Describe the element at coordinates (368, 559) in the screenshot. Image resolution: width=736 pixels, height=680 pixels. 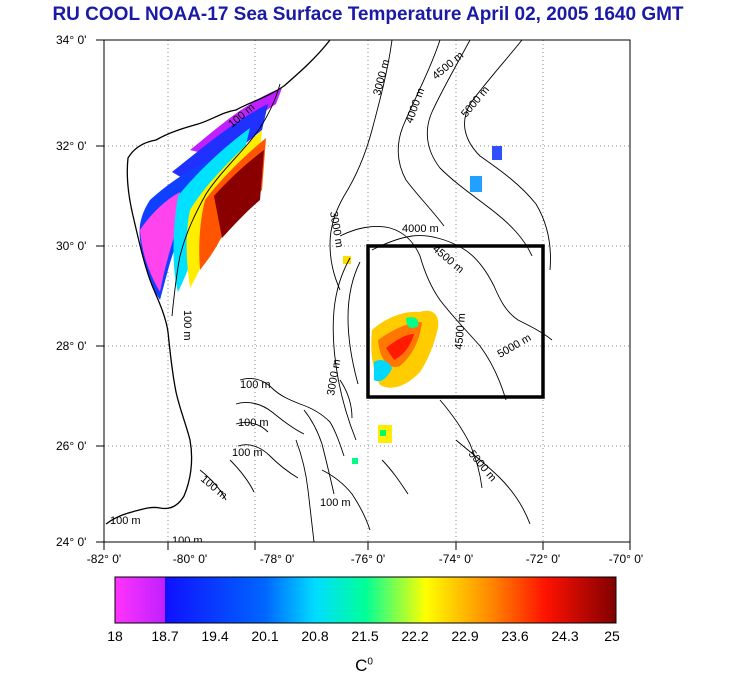
I see `x-tick-label: -76° 0'` at that location.